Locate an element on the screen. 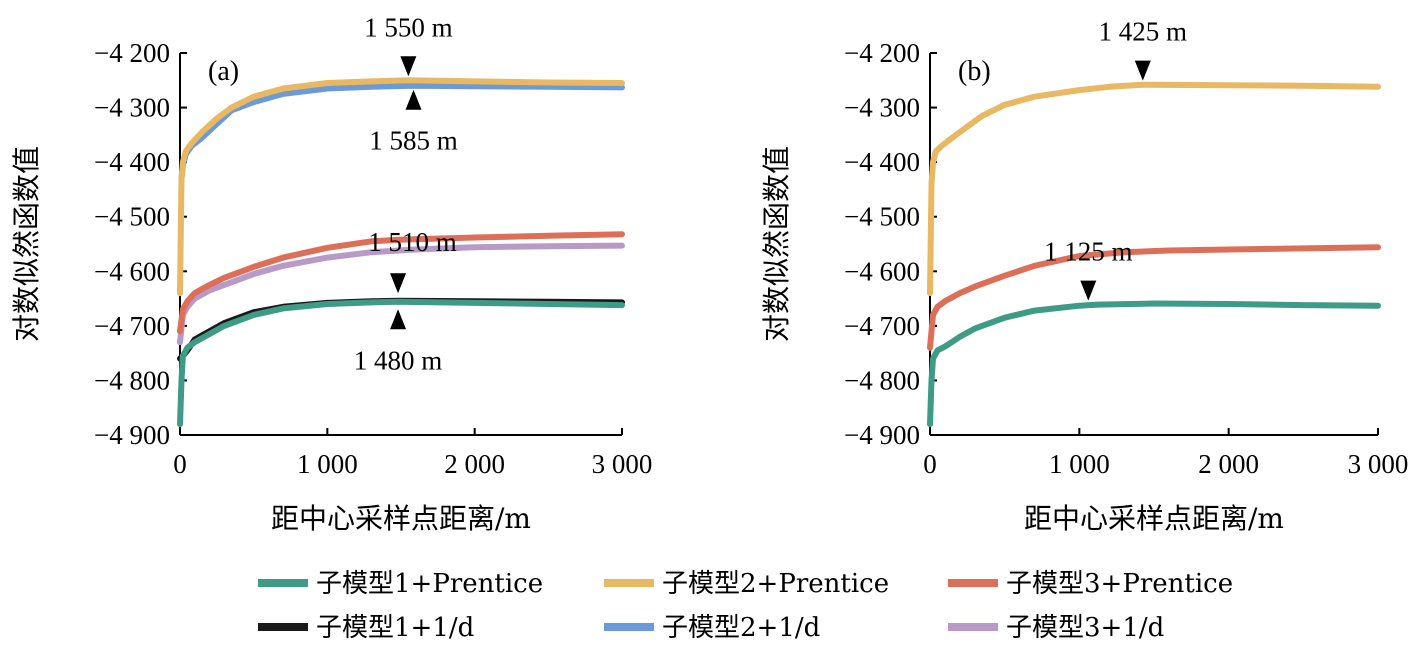 The image size is (1419, 661). legend-item-s2b: 子模型2+1/d is located at coordinates (712, 628).